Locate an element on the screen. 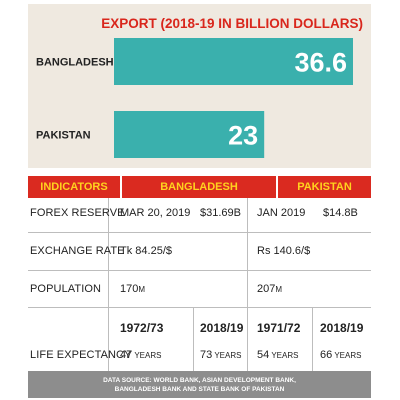  bar-value-pakistan: 23 is located at coordinates (243, 136).